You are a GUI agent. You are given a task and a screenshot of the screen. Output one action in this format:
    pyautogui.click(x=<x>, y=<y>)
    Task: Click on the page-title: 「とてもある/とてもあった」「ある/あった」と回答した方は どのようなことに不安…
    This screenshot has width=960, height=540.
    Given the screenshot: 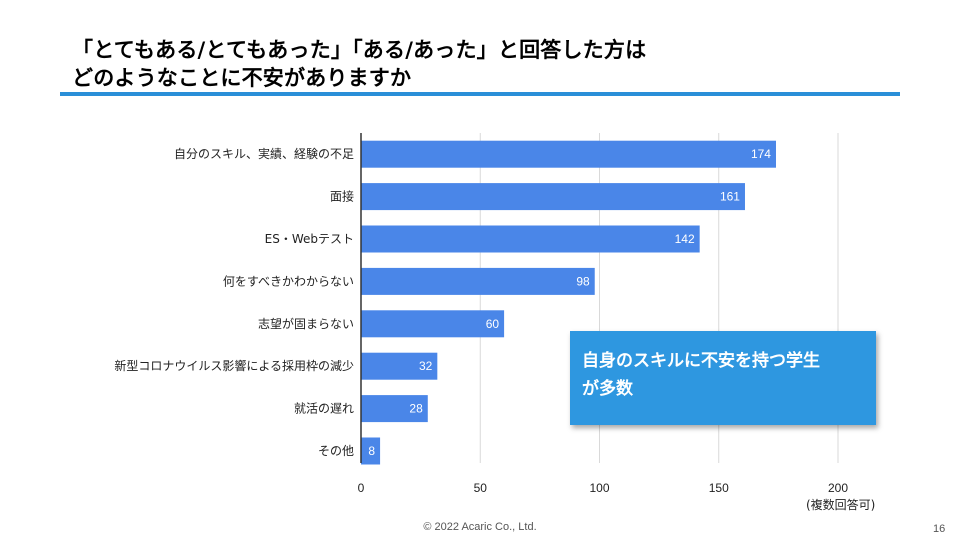 What is the action you would take?
    pyautogui.click(x=492, y=64)
    